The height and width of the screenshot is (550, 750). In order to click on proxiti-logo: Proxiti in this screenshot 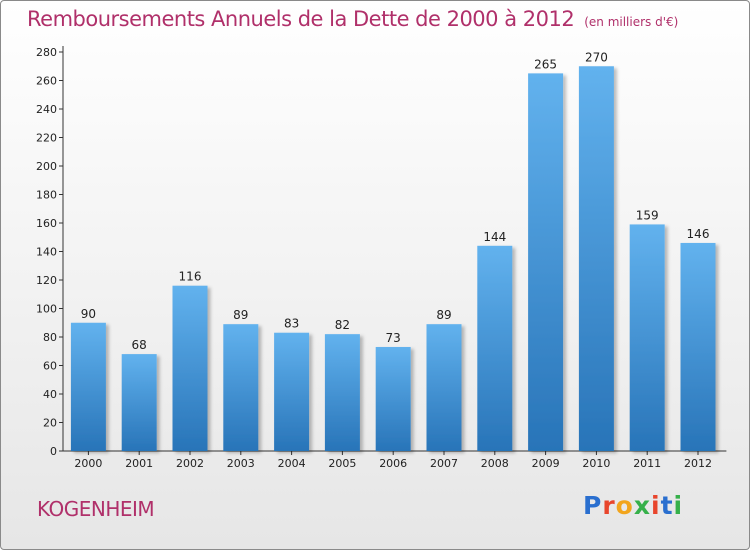, I will do `click(633, 505)`.